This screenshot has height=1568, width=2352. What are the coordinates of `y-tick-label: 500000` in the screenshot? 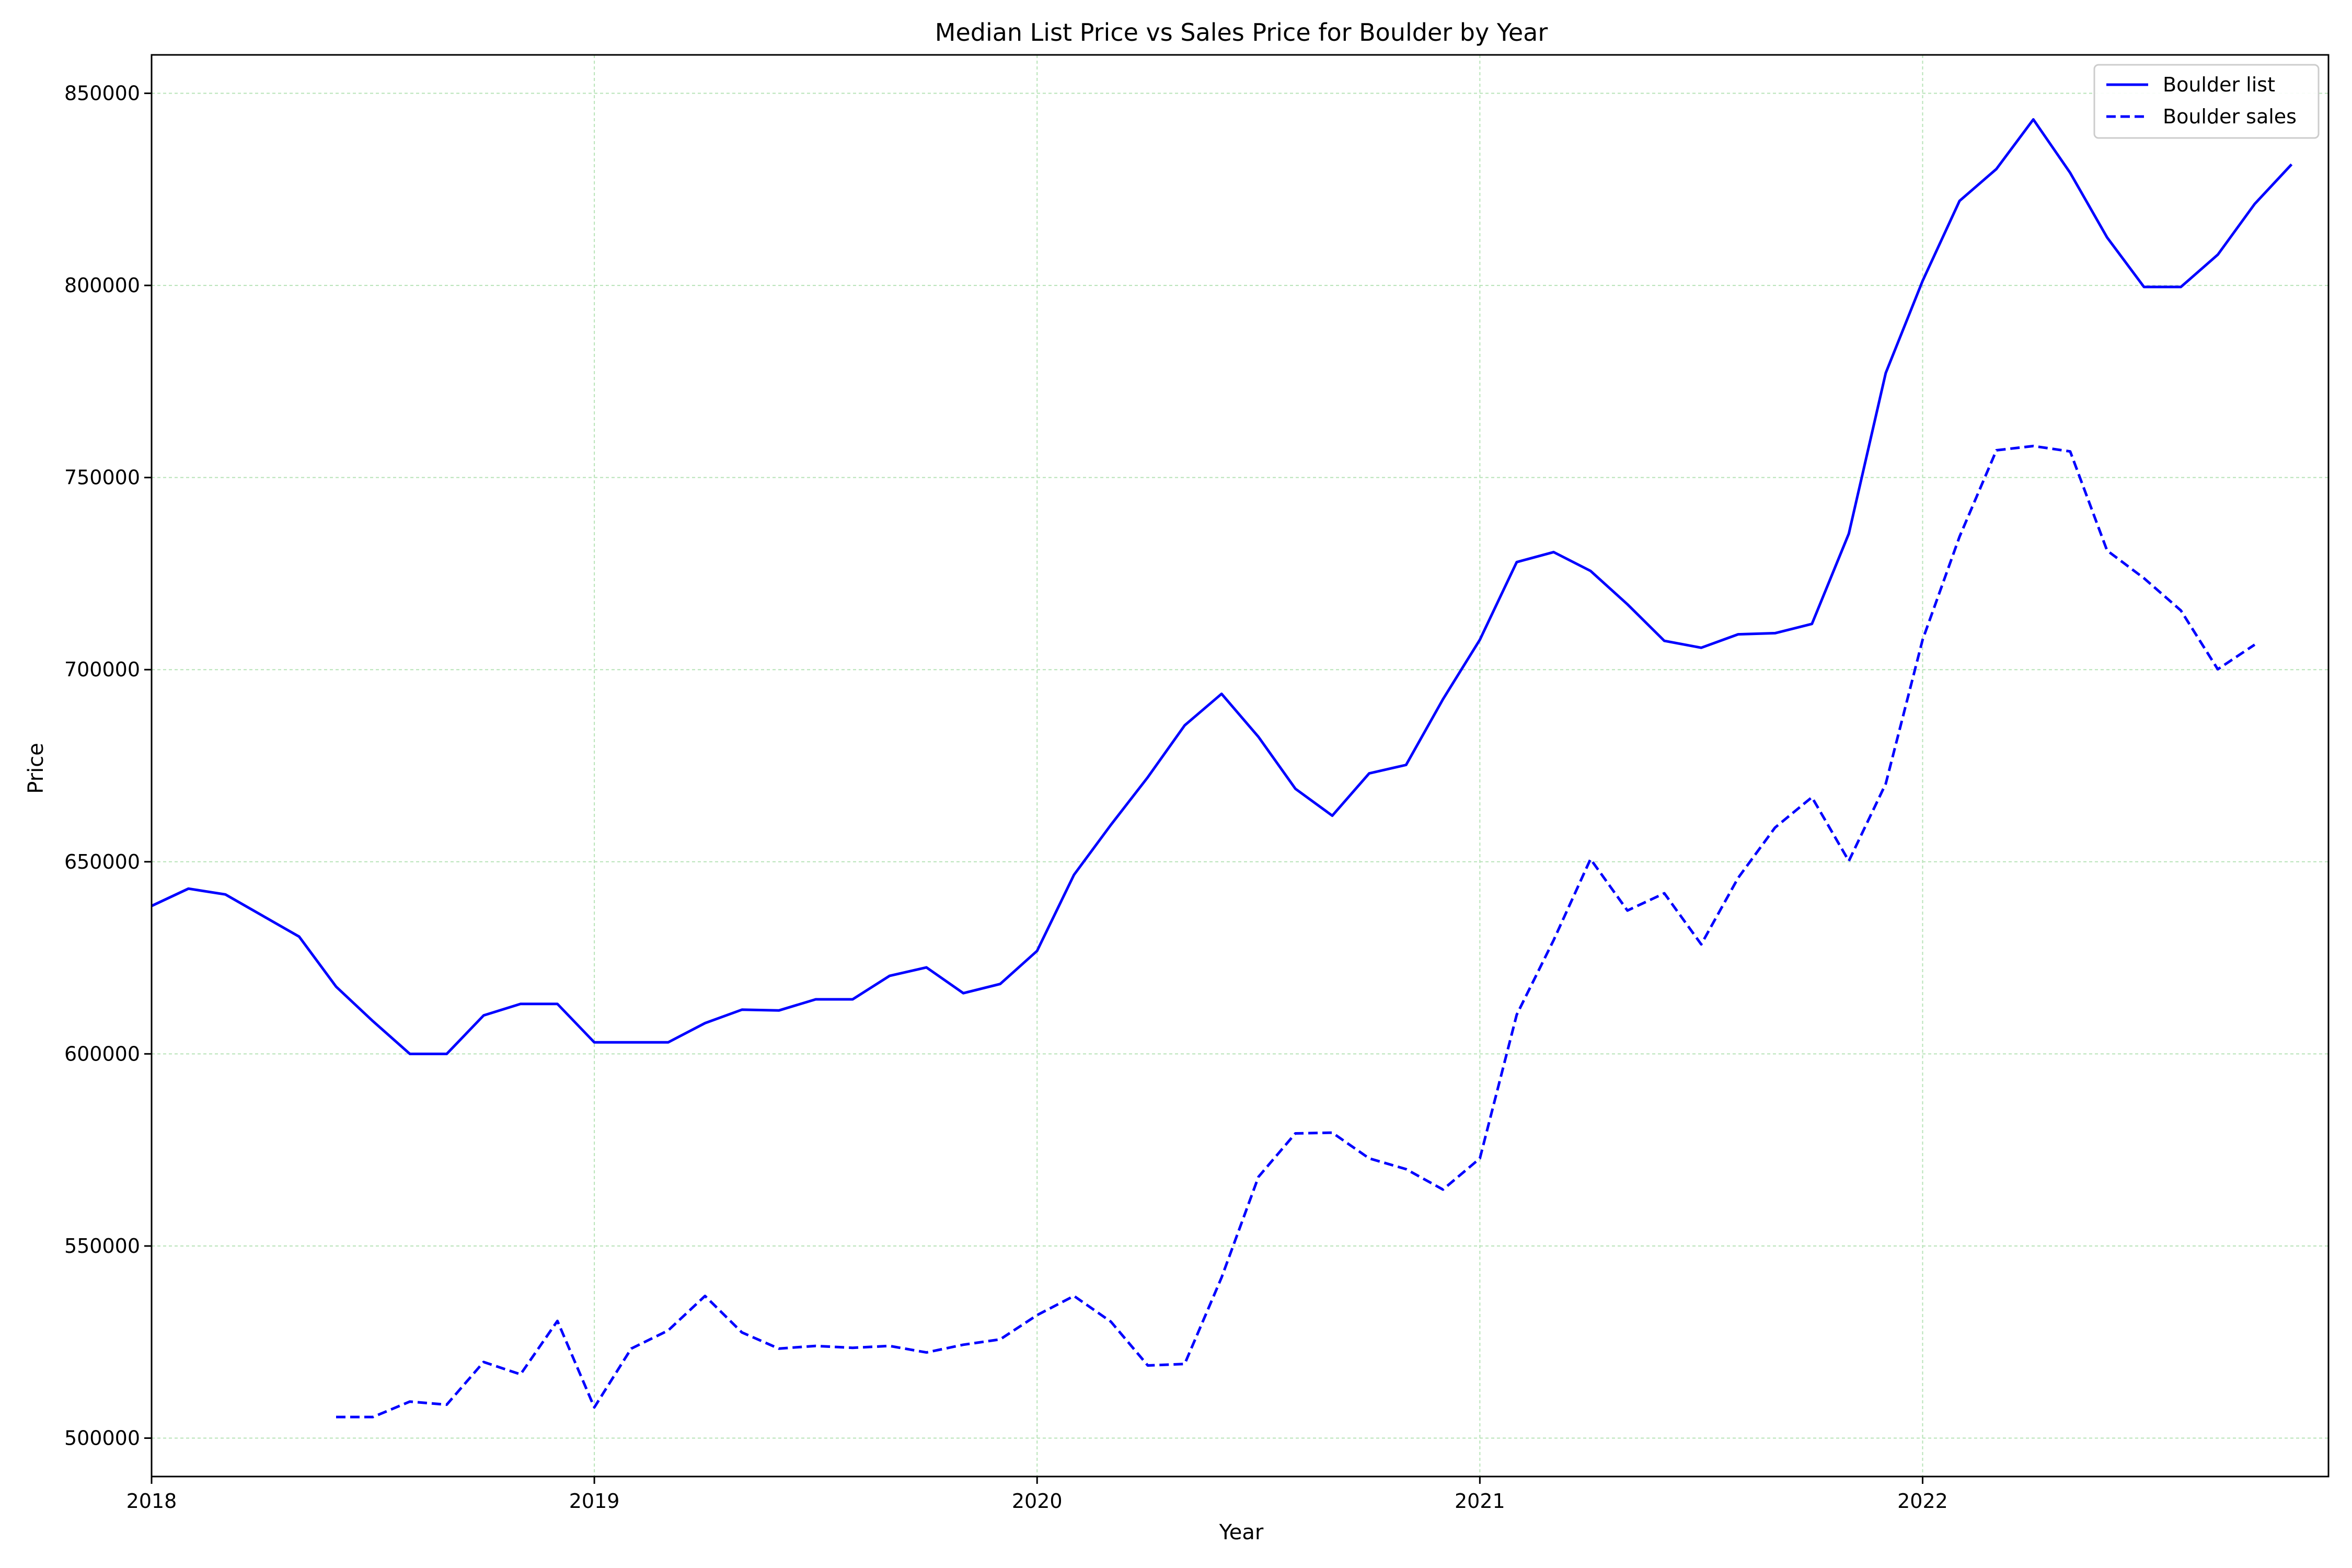 It's located at (102, 1437).